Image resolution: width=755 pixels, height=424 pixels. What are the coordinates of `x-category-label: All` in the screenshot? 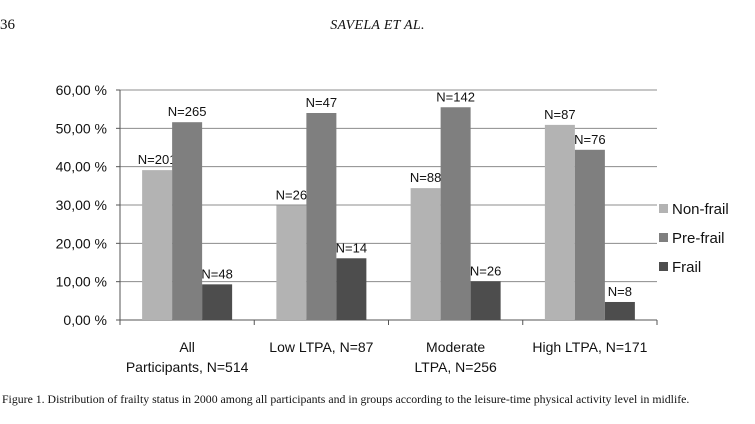 It's located at (187, 347).